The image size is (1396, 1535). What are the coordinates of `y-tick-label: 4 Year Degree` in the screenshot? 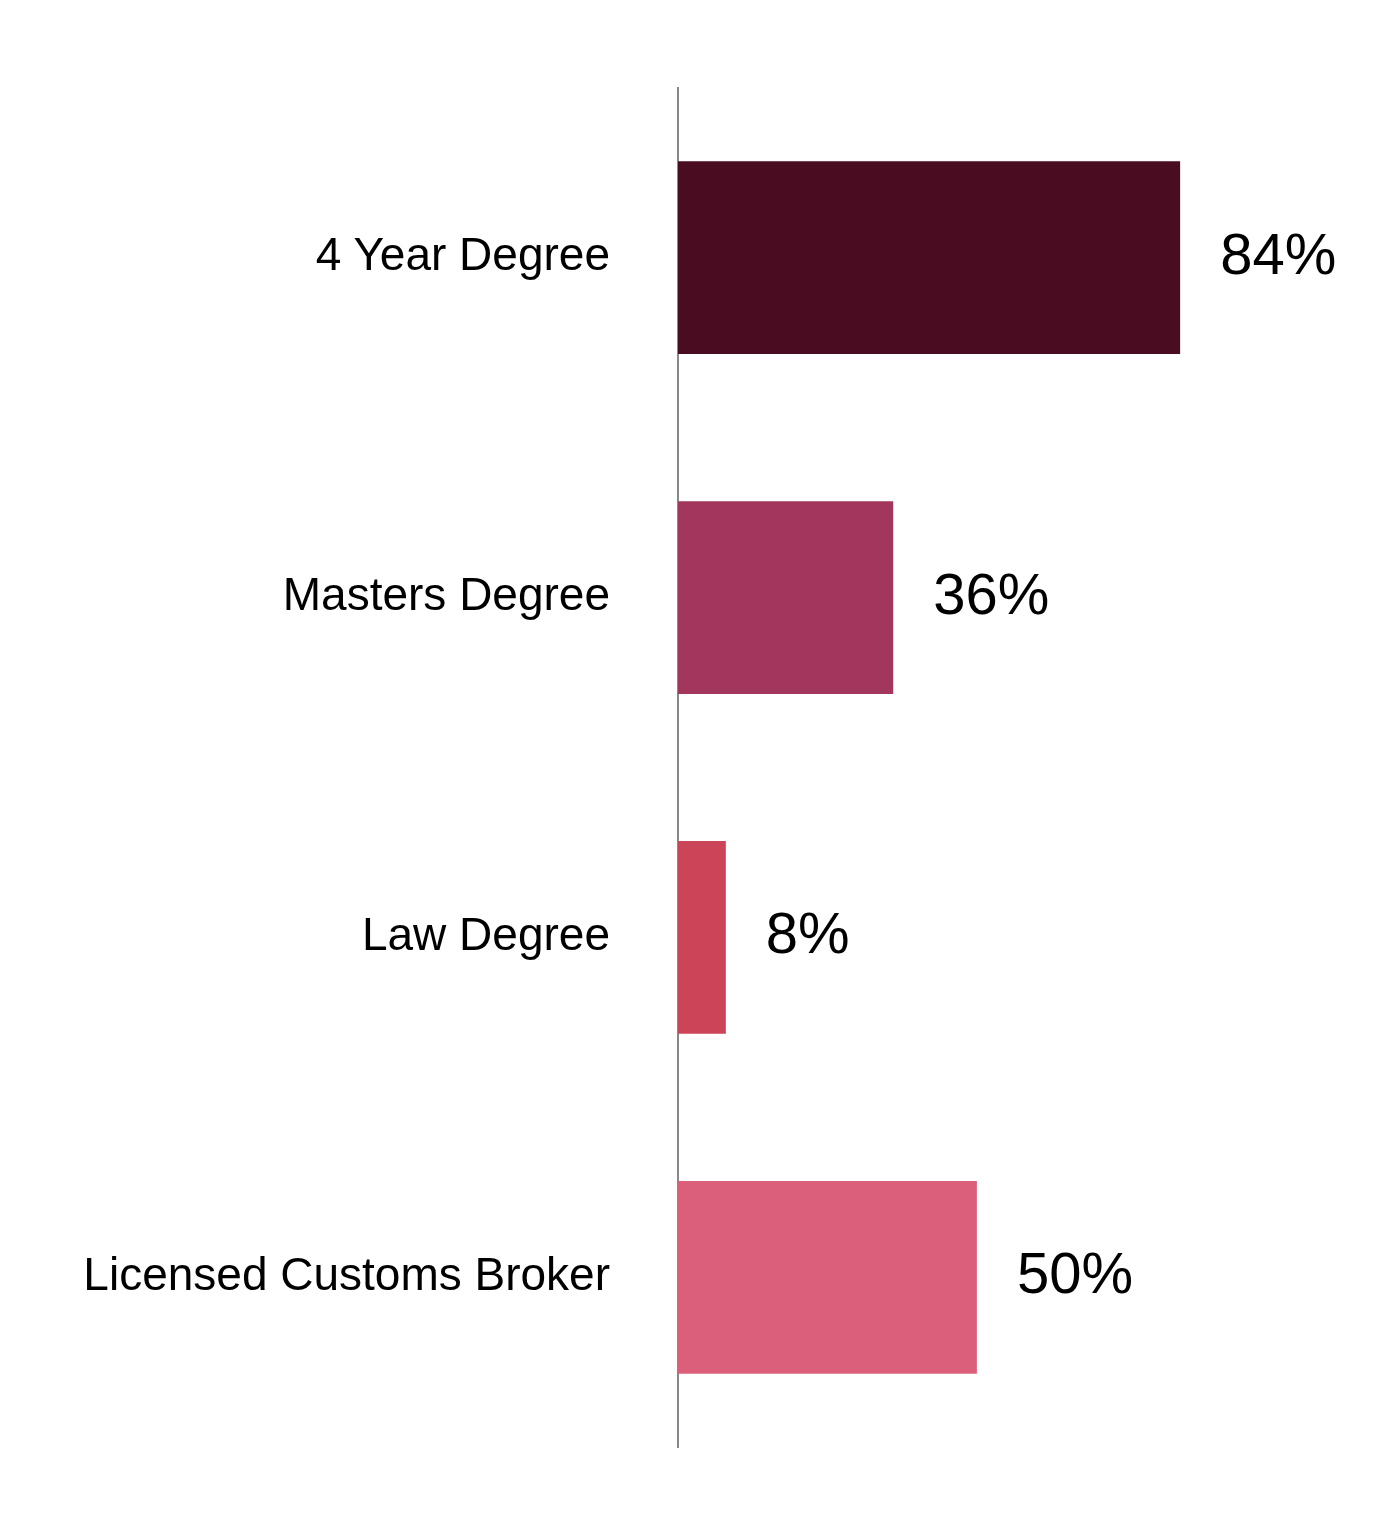 It's located at (462, 254).